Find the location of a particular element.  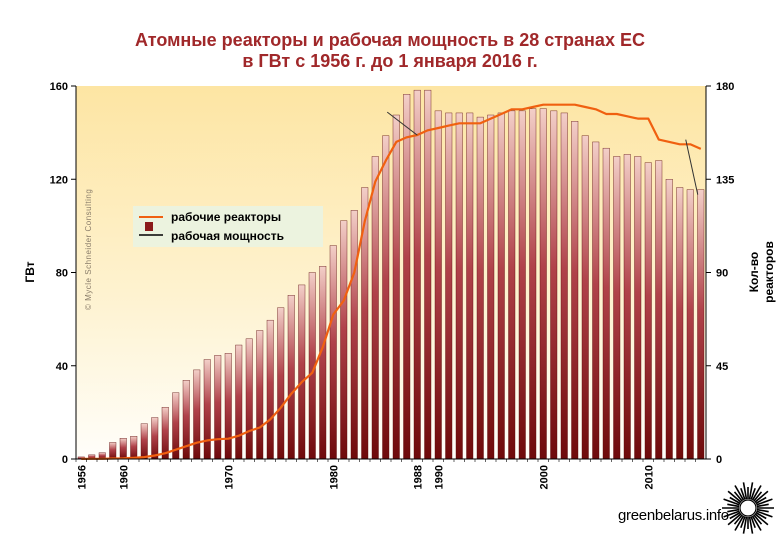

bar-1959 is located at coordinates (113, 451).